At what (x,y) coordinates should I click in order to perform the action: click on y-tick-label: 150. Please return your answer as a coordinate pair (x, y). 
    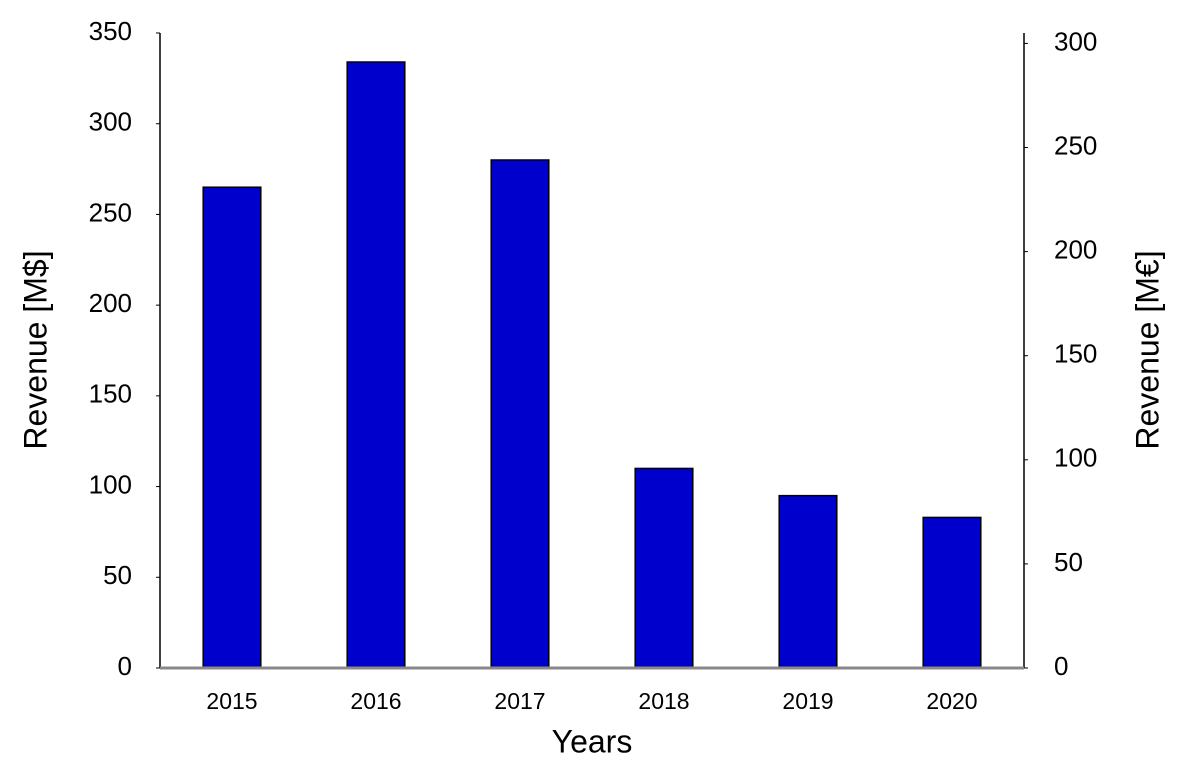
    Looking at the image, I should click on (110, 394).